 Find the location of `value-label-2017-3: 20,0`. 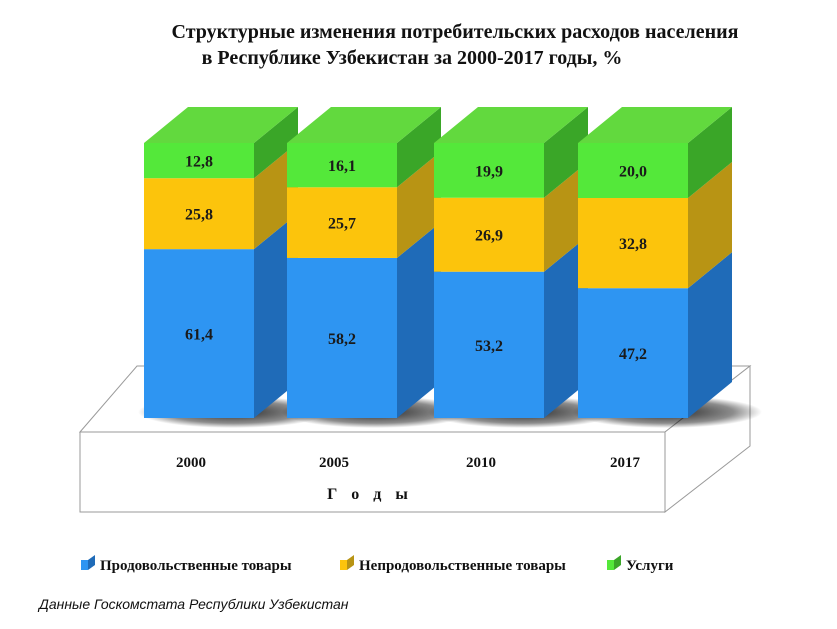

value-label-2017-3: 20,0 is located at coordinates (633, 172).